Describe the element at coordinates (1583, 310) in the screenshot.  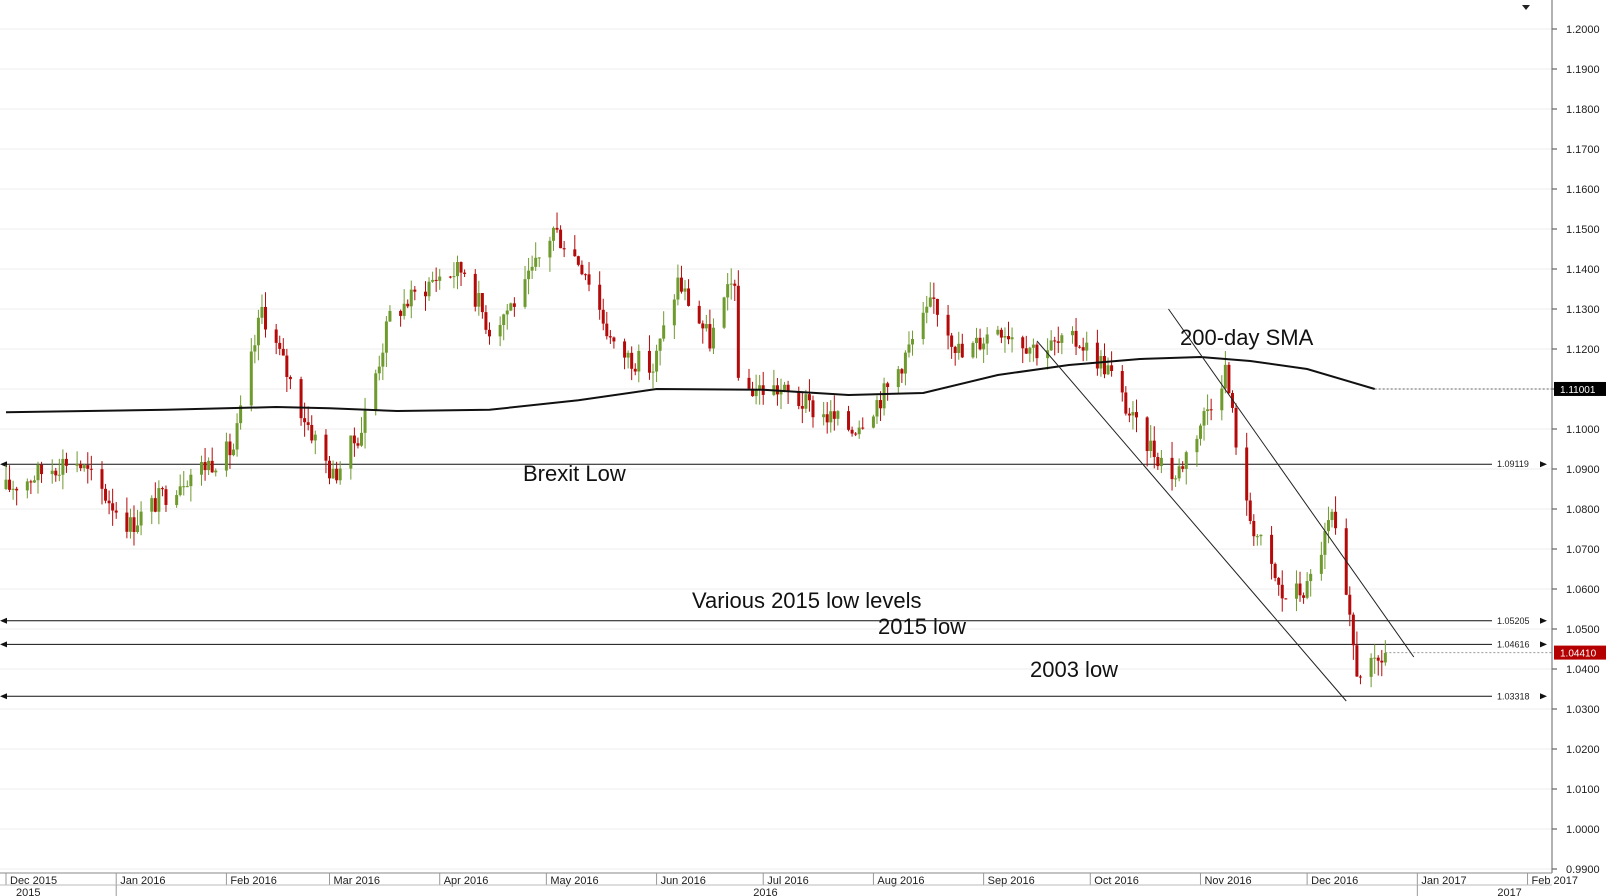
I see `y-tick-label: 1.1300` at that location.